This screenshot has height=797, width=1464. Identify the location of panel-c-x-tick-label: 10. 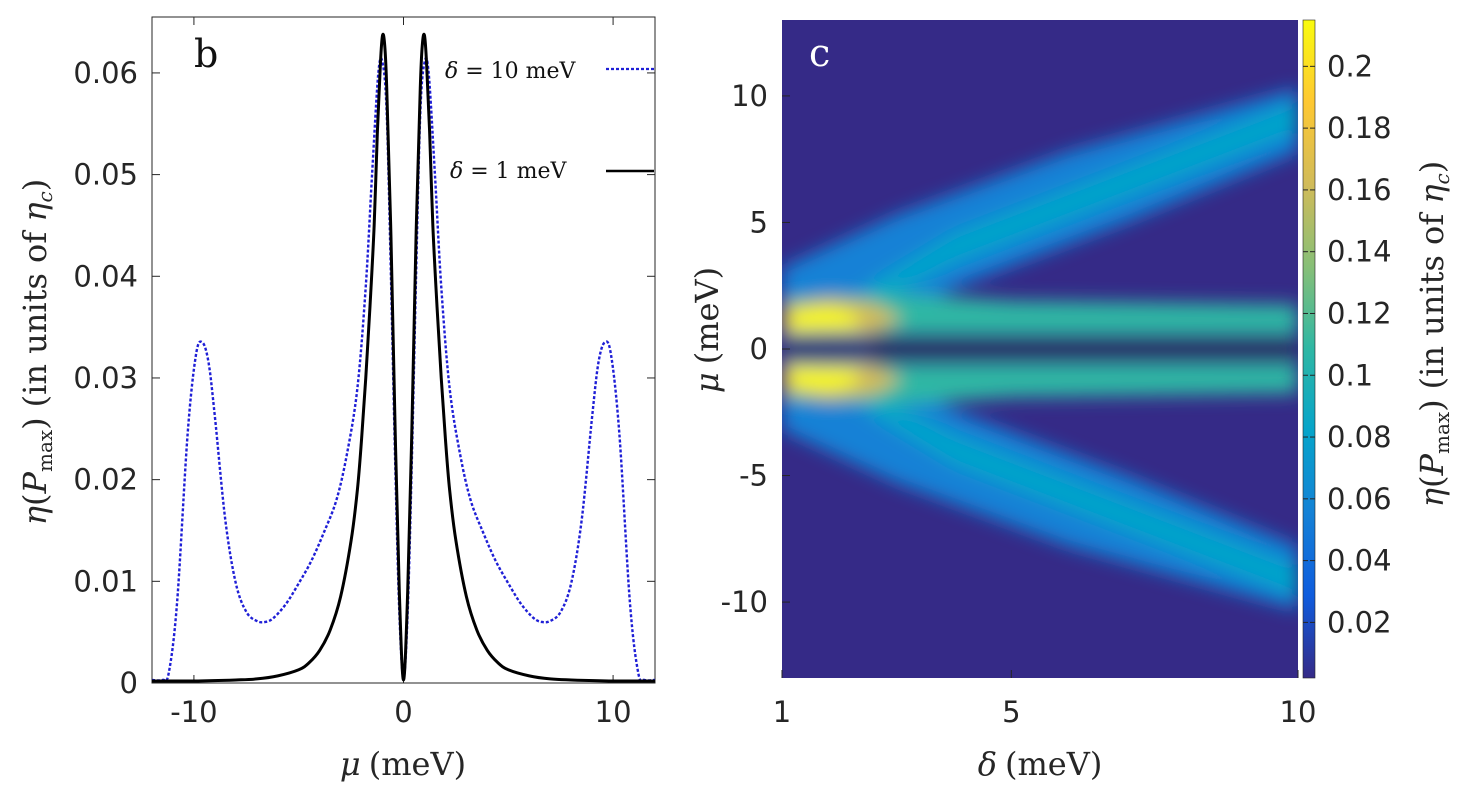
(1298, 712).